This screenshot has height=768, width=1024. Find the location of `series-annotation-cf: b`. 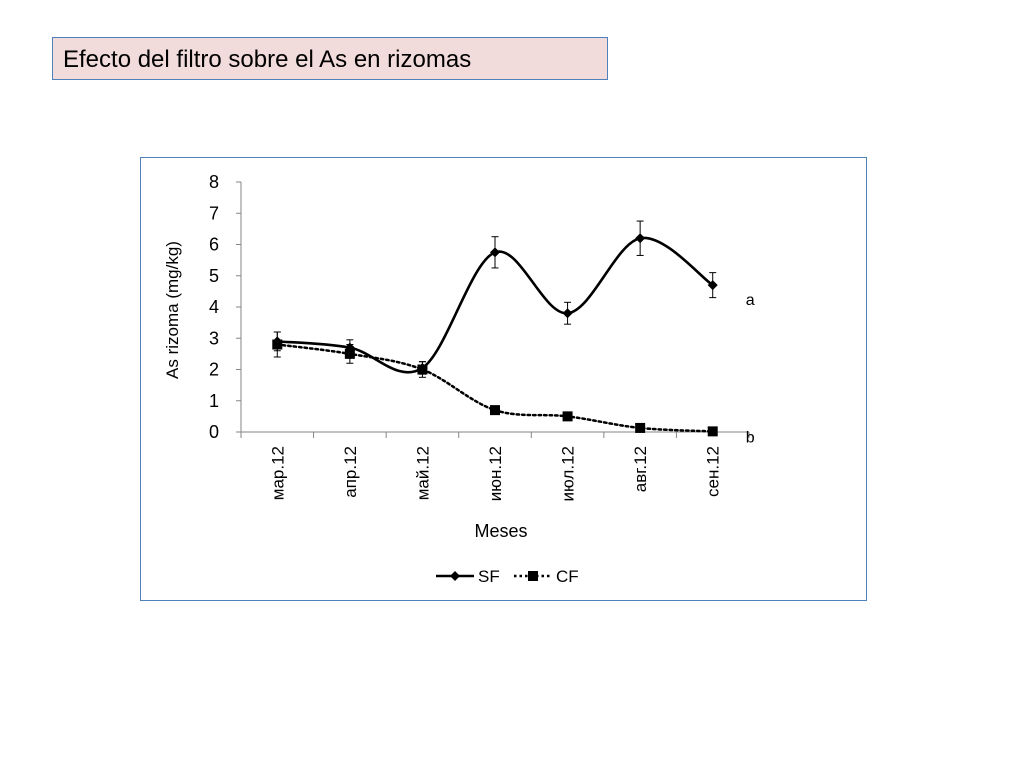

series-annotation-cf: b is located at coordinates (750, 437).